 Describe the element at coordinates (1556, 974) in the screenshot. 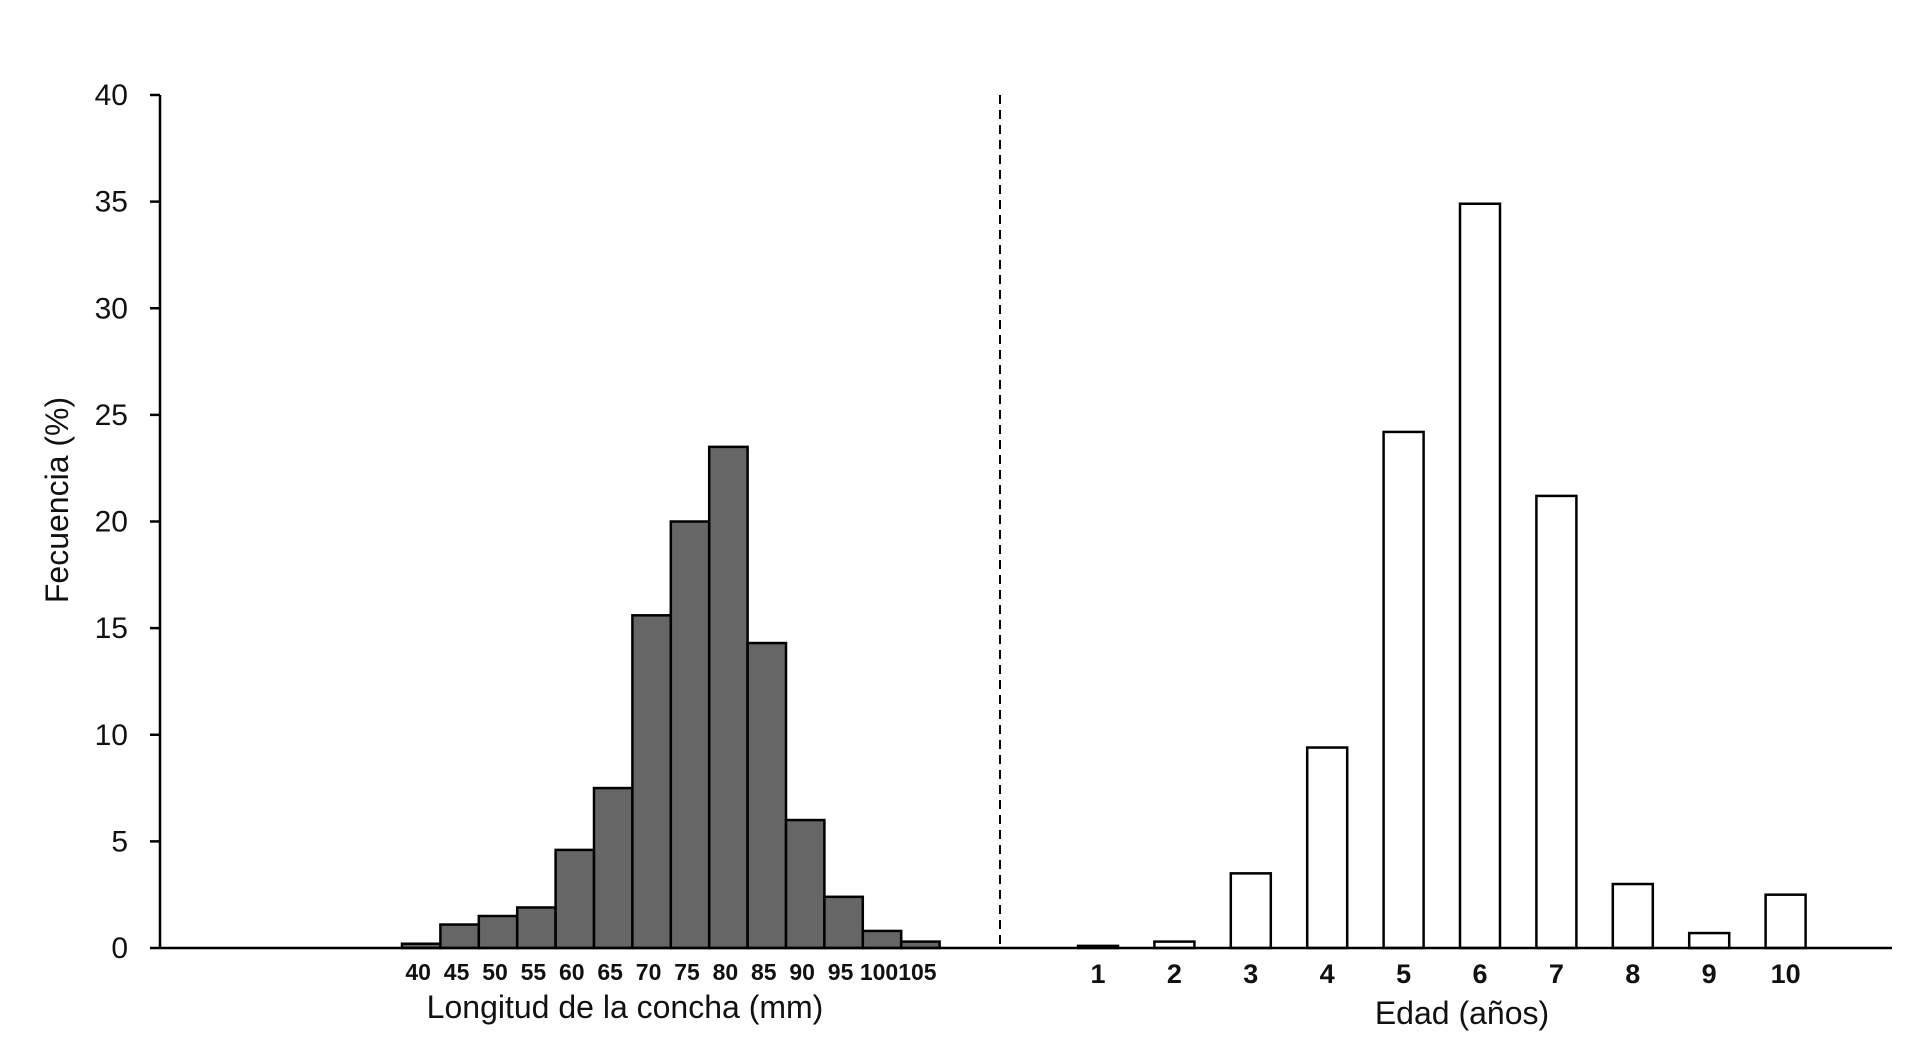

I see `age-tick-label: 7` at that location.